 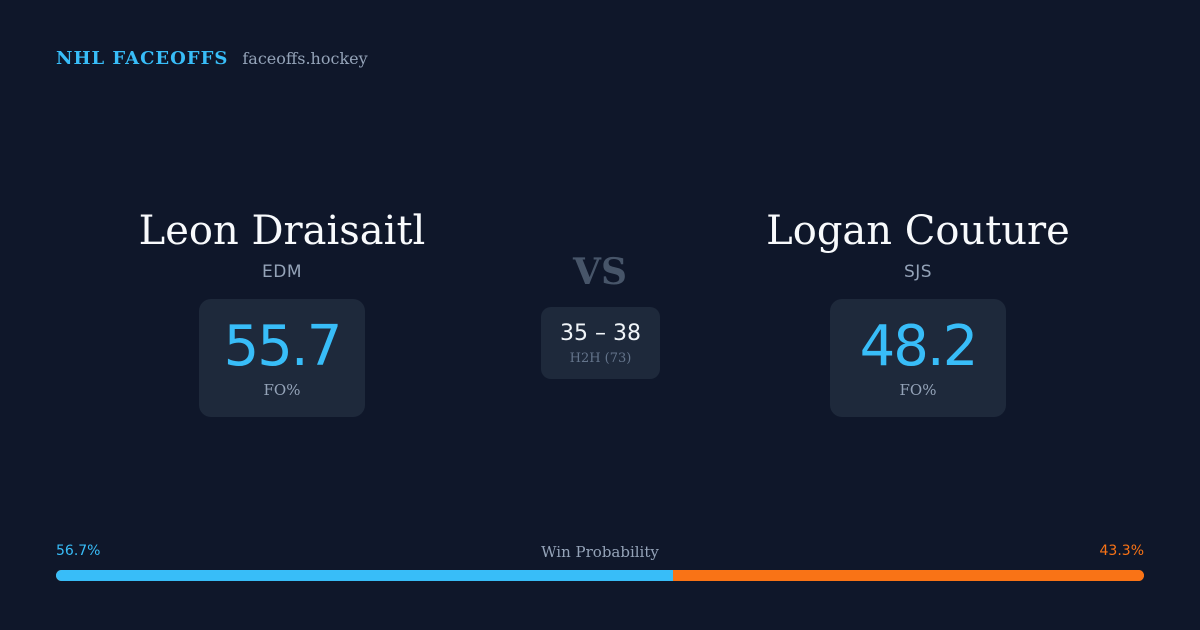 What do you see at coordinates (305, 58) in the screenshot?
I see `brand-domain: faceoffs.hockey` at bounding box center [305, 58].